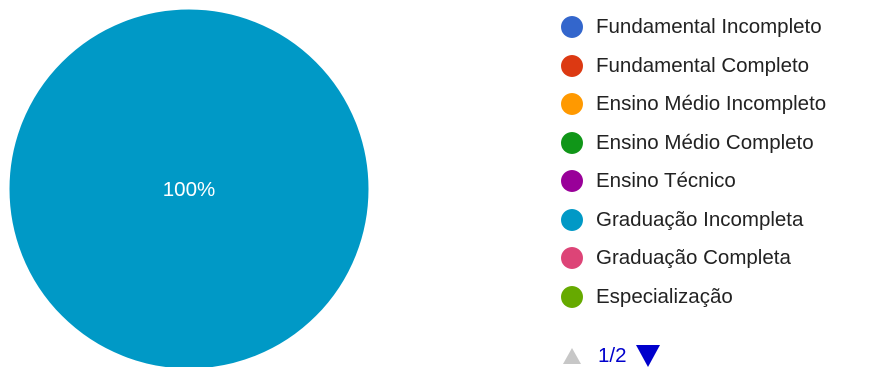 This screenshot has width=870, height=368. What do you see at coordinates (705, 142) in the screenshot?
I see `legend-label: Ensino Médio Completo` at bounding box center [705, 142].